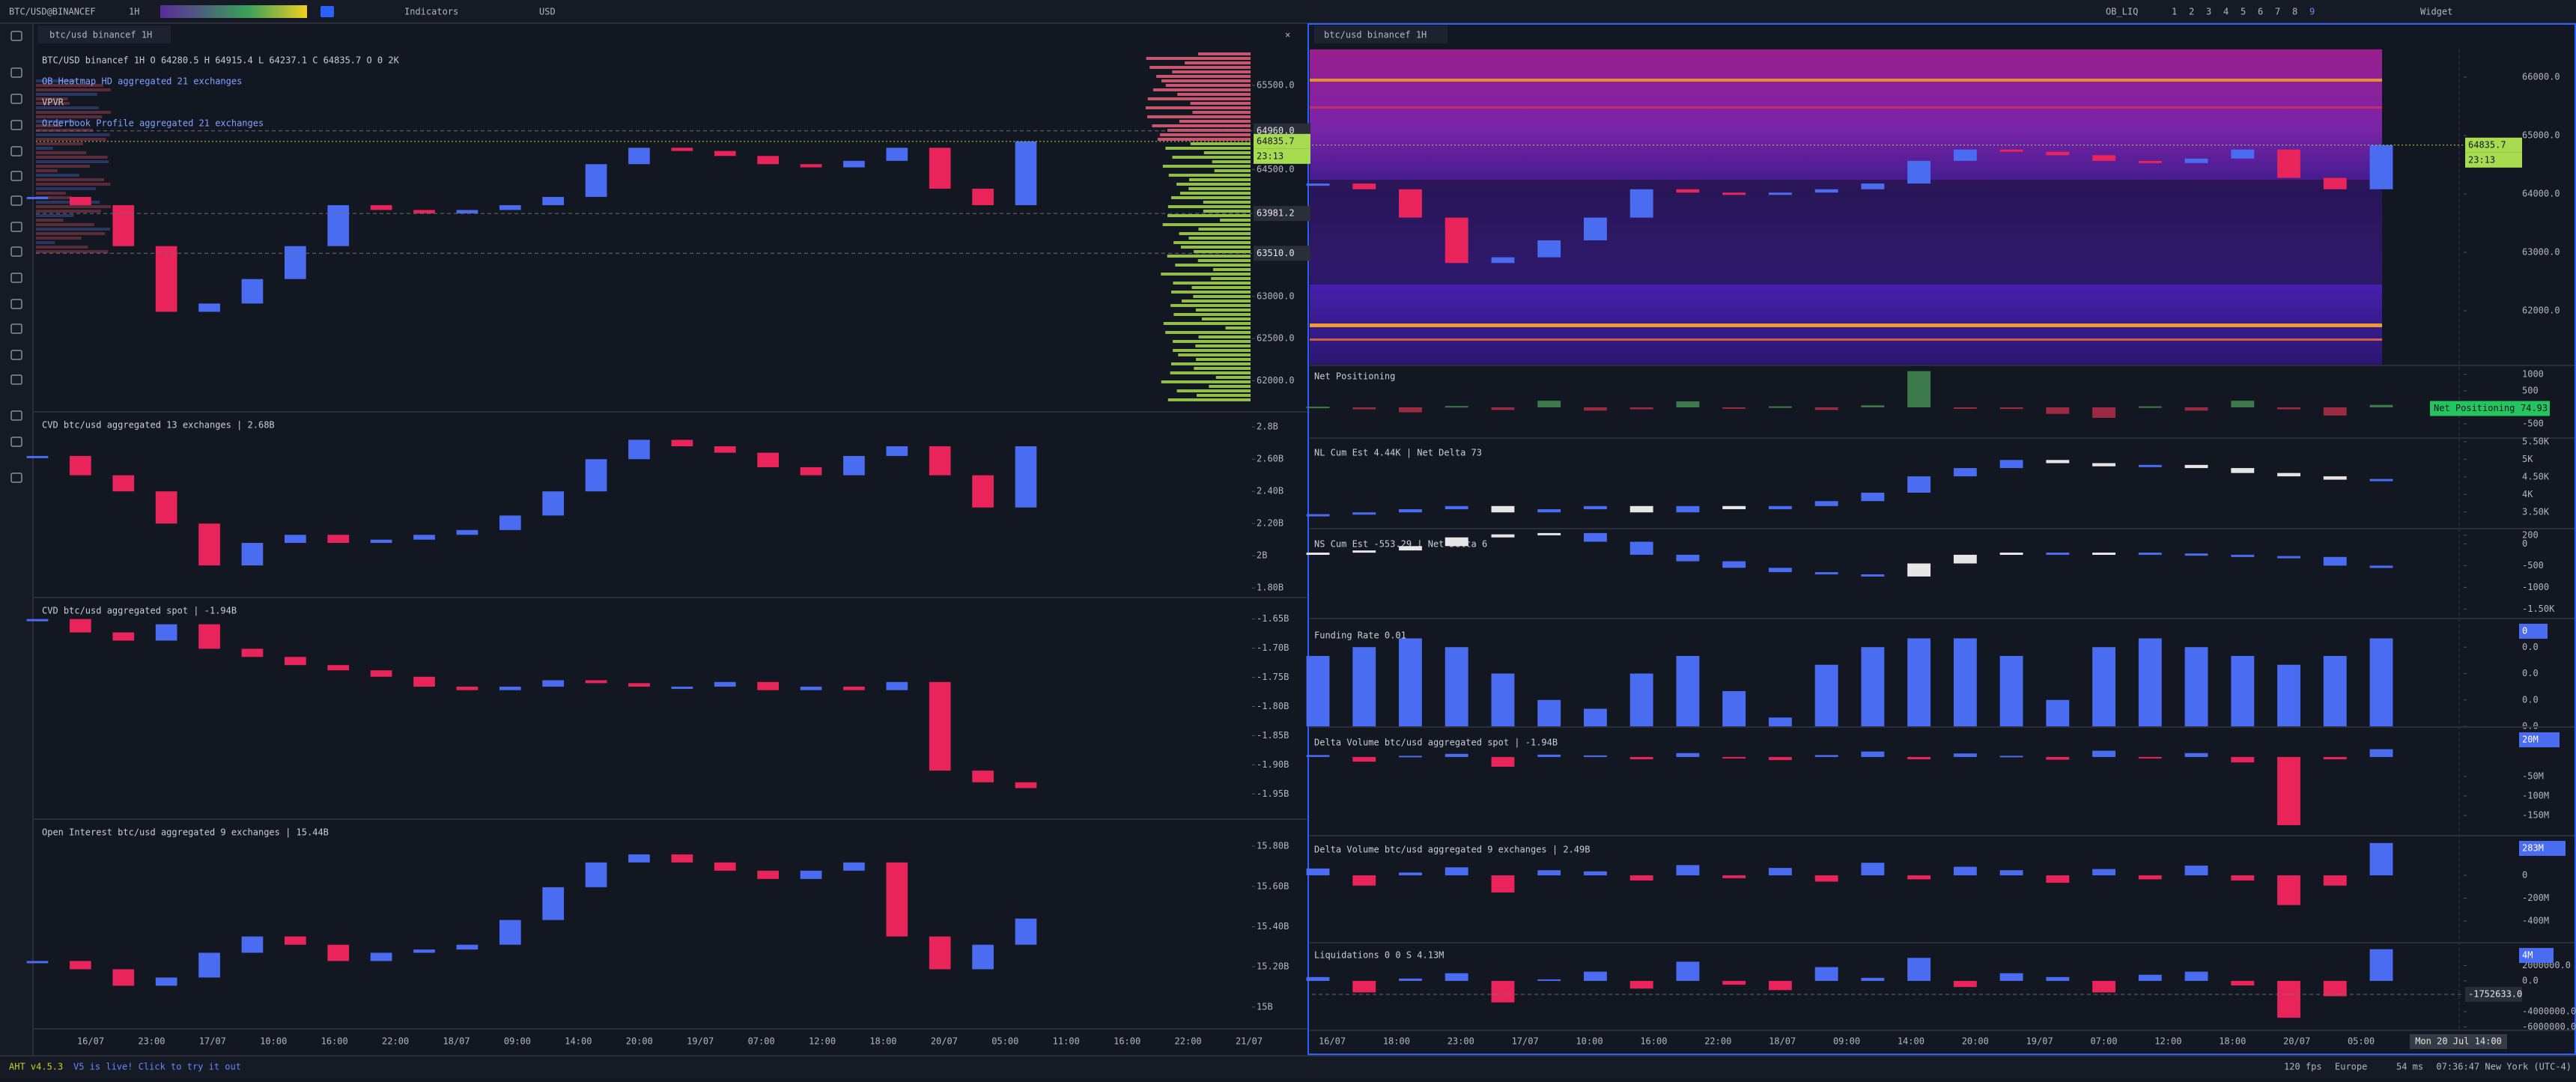 The image size is (2576, 1082). I want to click on x-tick-label: 14:00, so click(578, 1041).